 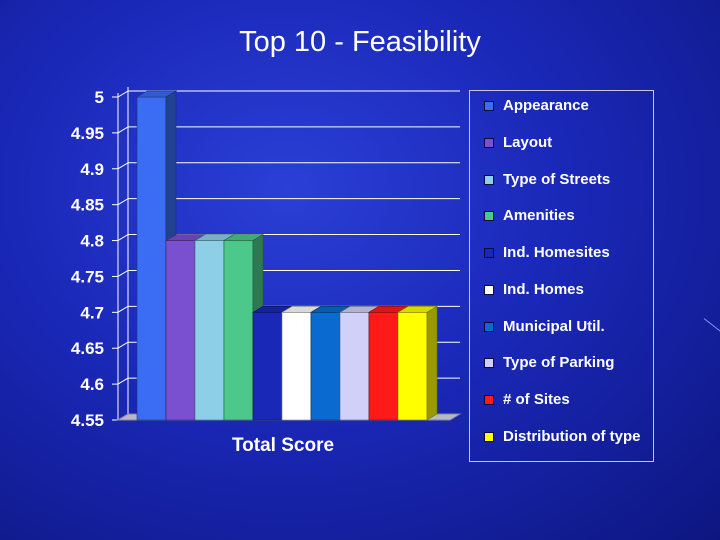 I want to click on bar, so click(x=417, y=363).